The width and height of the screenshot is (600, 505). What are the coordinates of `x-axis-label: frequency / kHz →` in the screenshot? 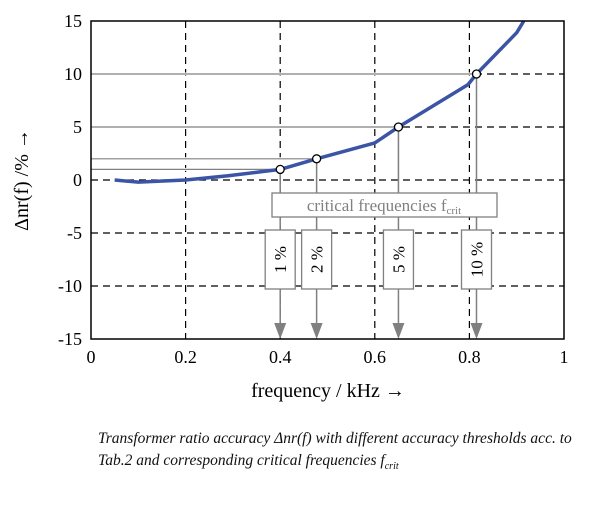 It's located at (328, 391).